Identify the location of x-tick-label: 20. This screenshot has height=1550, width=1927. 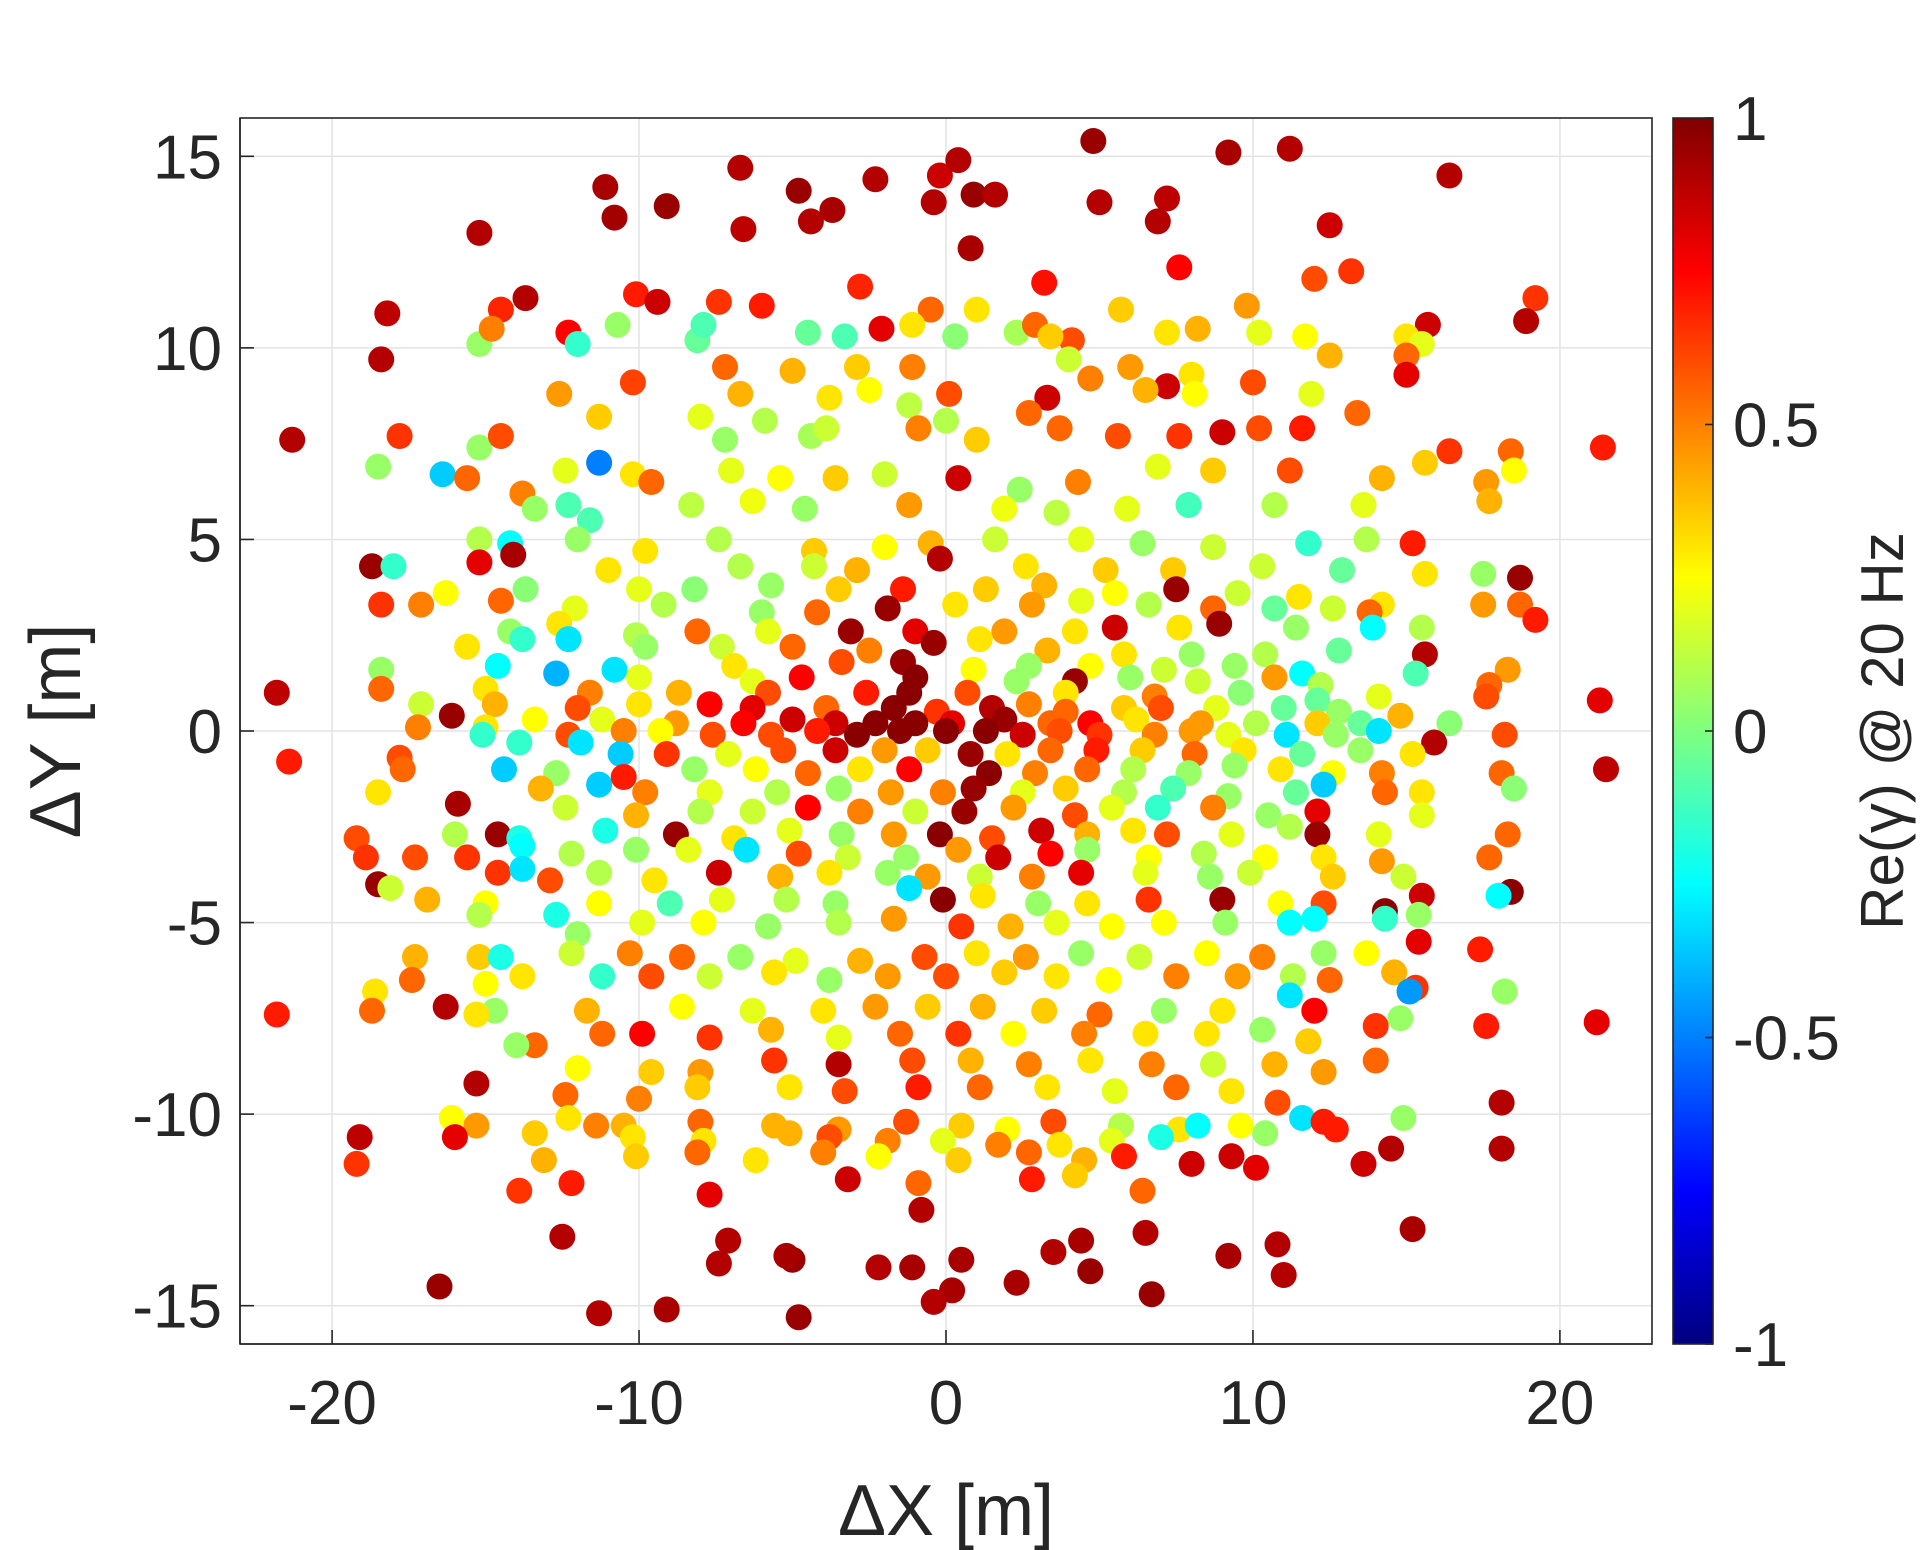
(1559, 1403).